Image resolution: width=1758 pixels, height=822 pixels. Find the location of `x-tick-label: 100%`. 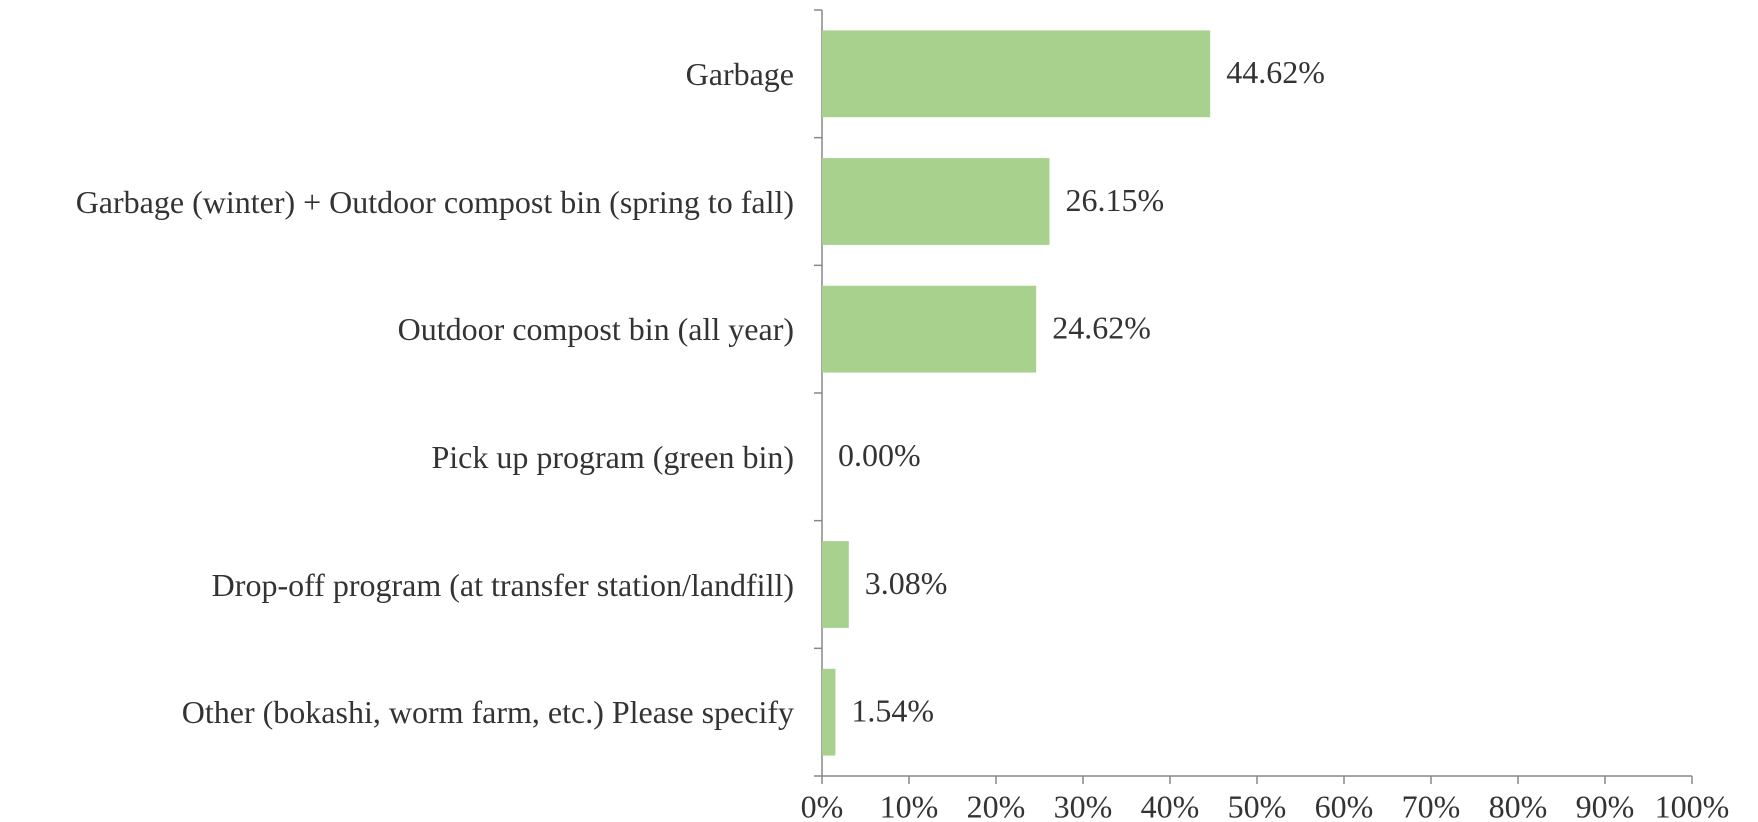

x-tick-label: 100% is located at coordinates (1692, 805).